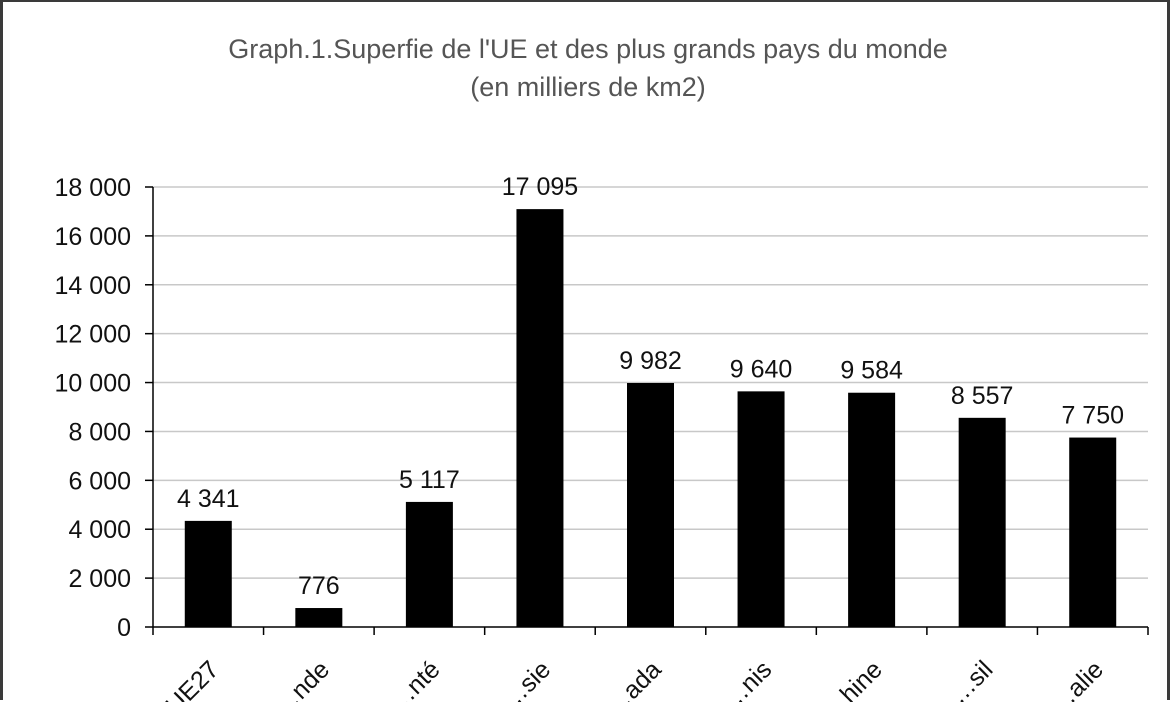  Describe the element at coordinates (301, 678) in the screenshot. I see `category-label: …nde` at that location.